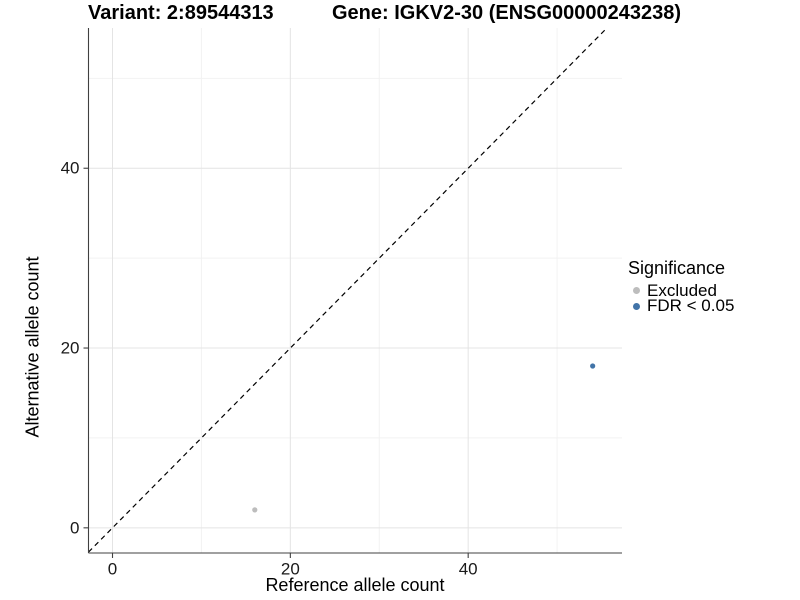  What do you see at coordinates (70, 168) in the screenshot?
I see `y-tick-label: 40` at bounding box center [70, 168].